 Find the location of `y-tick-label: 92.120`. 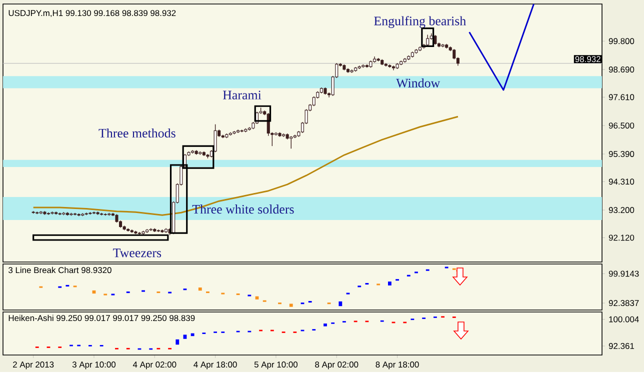

y-tick-label: 92.120 is located at coordinates (621, 237).